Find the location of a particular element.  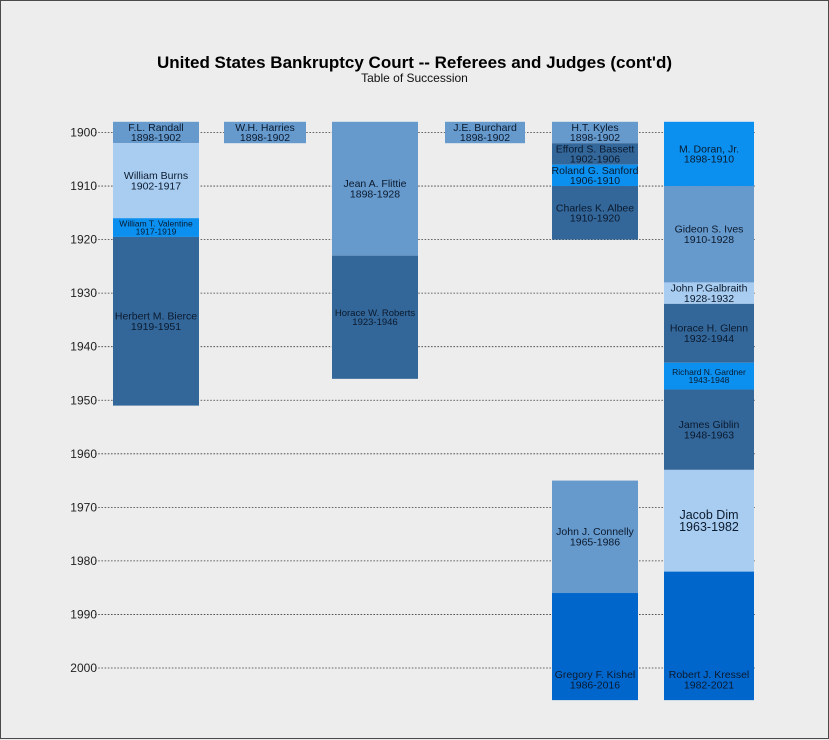

bar-name-label: Jean A. Flittie is located at coordinates (374, 184).